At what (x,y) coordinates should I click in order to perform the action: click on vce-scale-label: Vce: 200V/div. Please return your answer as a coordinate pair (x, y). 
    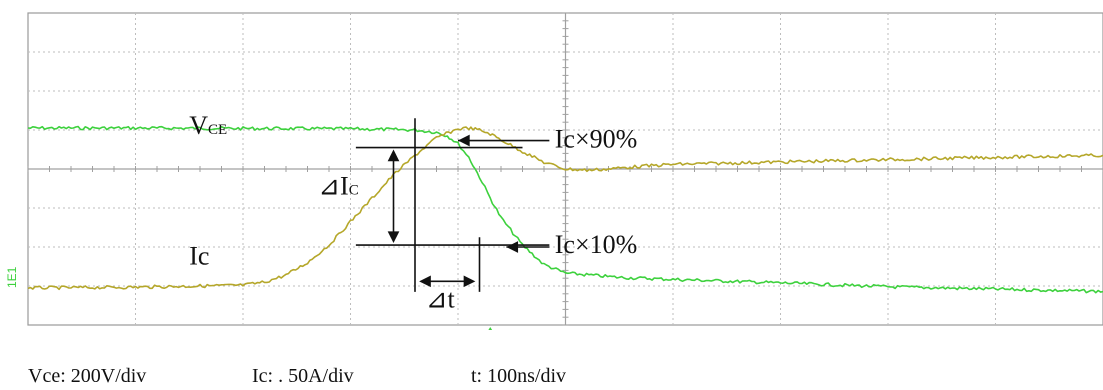
    Looking at the image, I should click on (87, 376).